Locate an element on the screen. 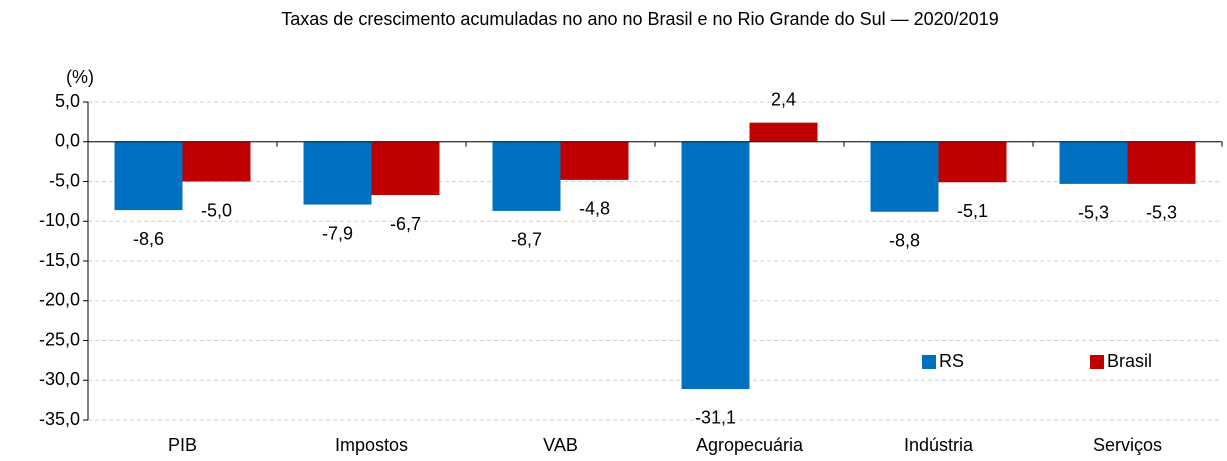 Image resolution: width=1227 pixels, height=461 pixels. value-label: -5,0 is located at coordinates (216, 210).